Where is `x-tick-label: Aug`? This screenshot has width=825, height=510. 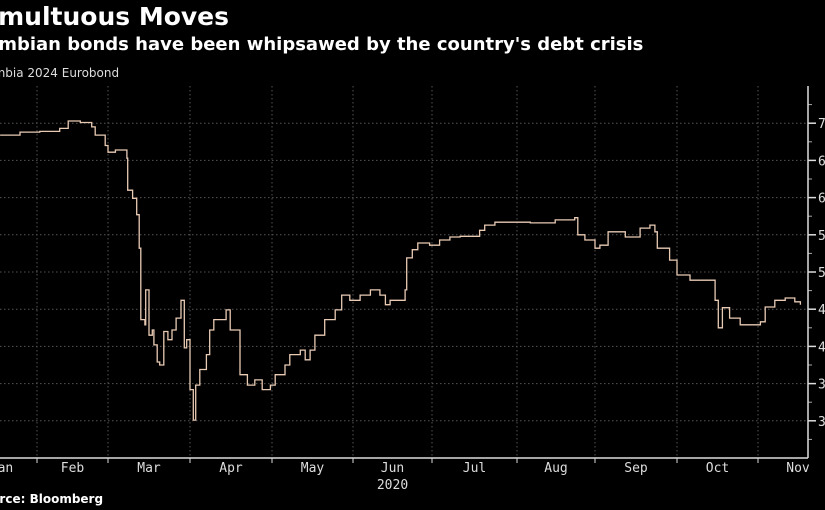 x-tick-label: Aug is located at coordinates (555, 468).